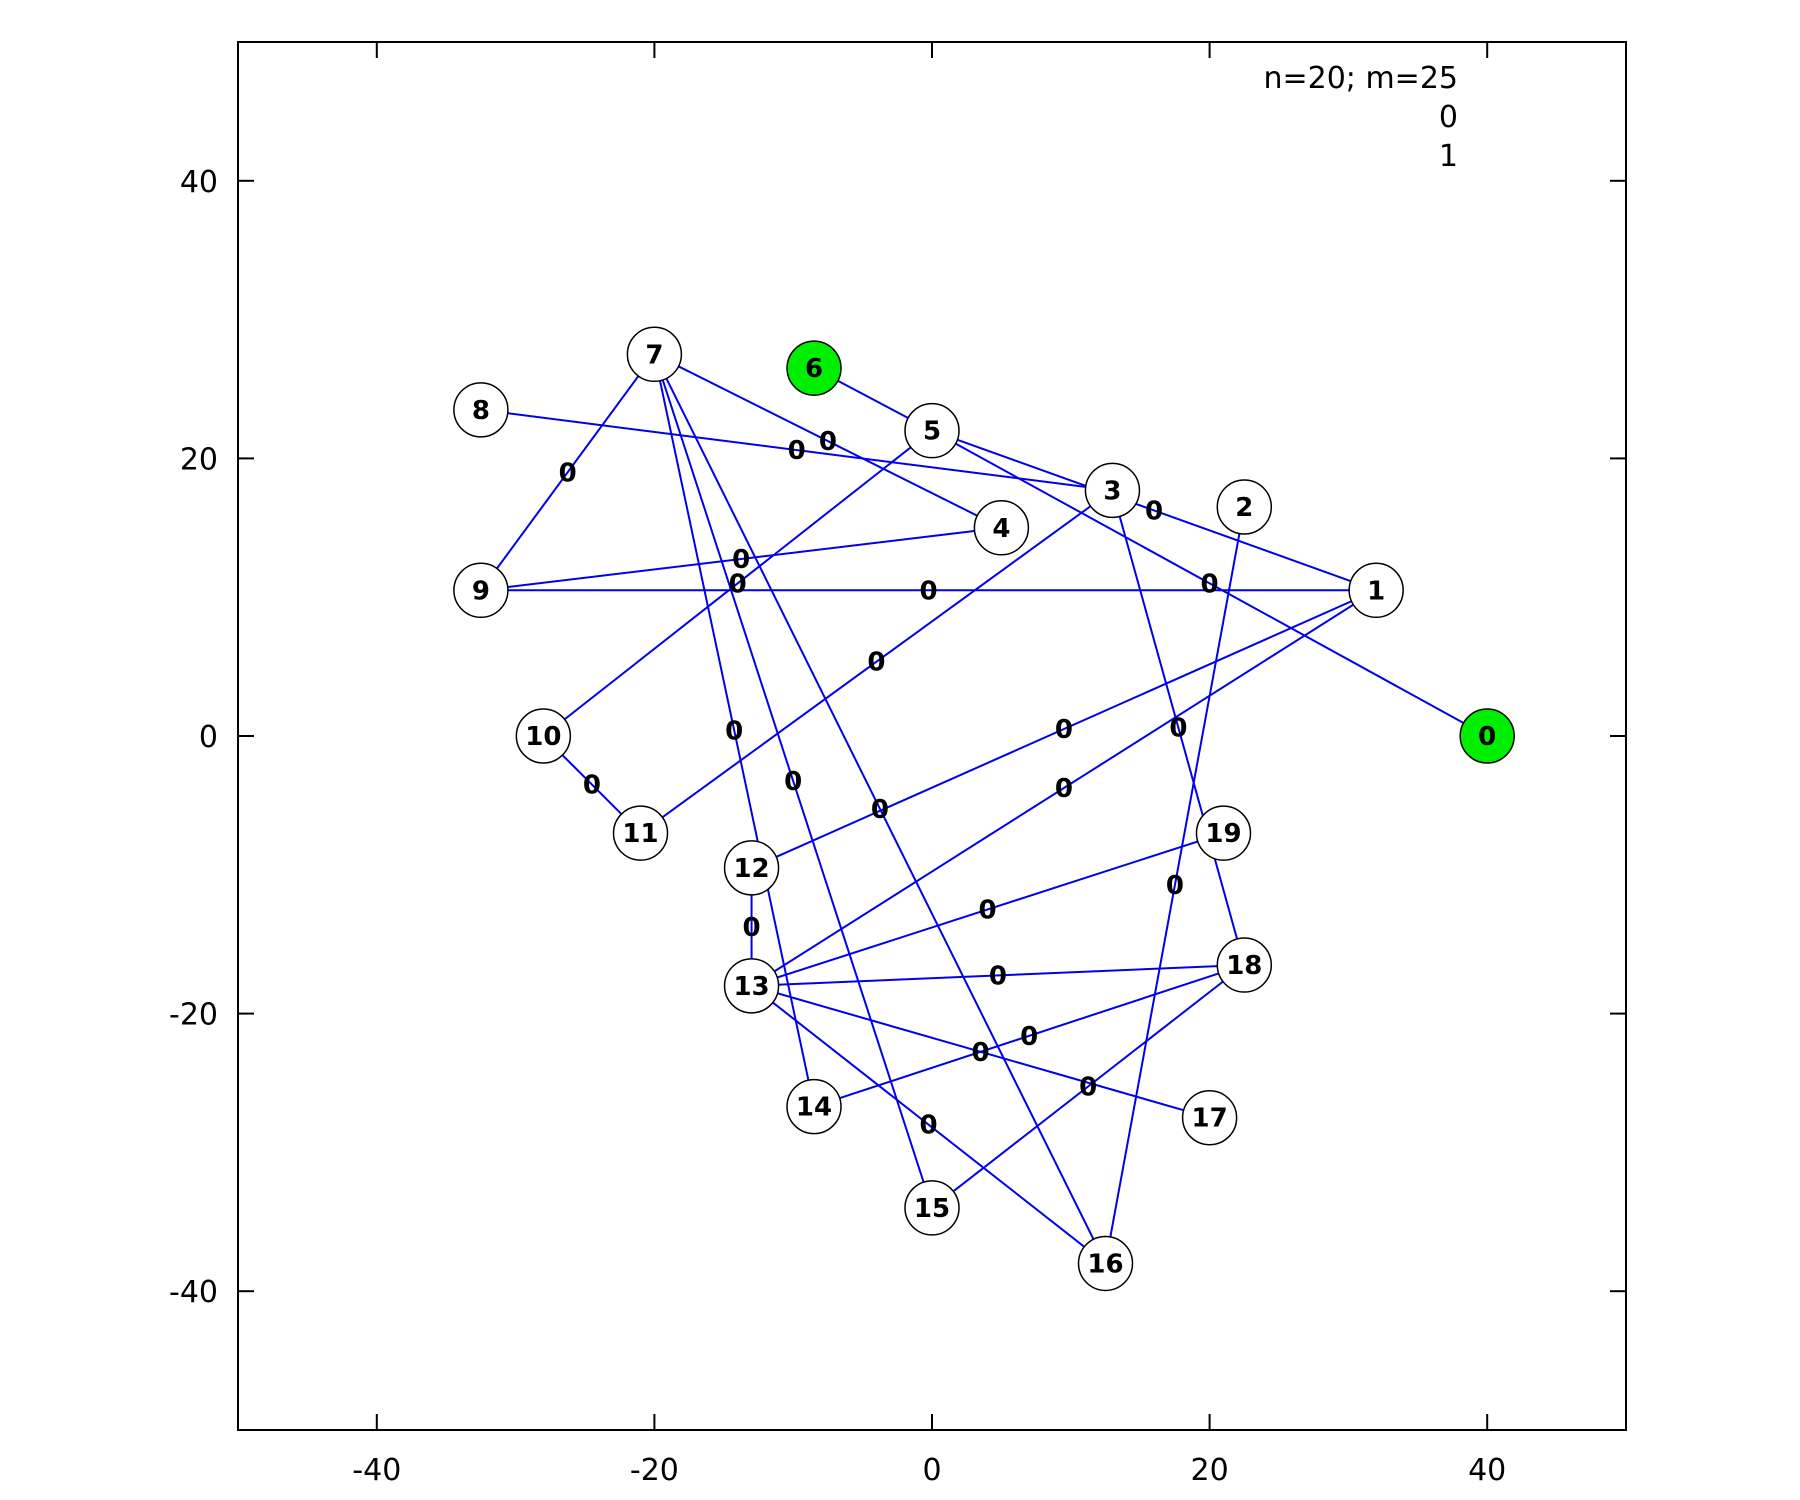 The height and width of the screenshot is (1500, 1800). I want to click on legend: n=20; m=25 0 1, so click(1360, 117).